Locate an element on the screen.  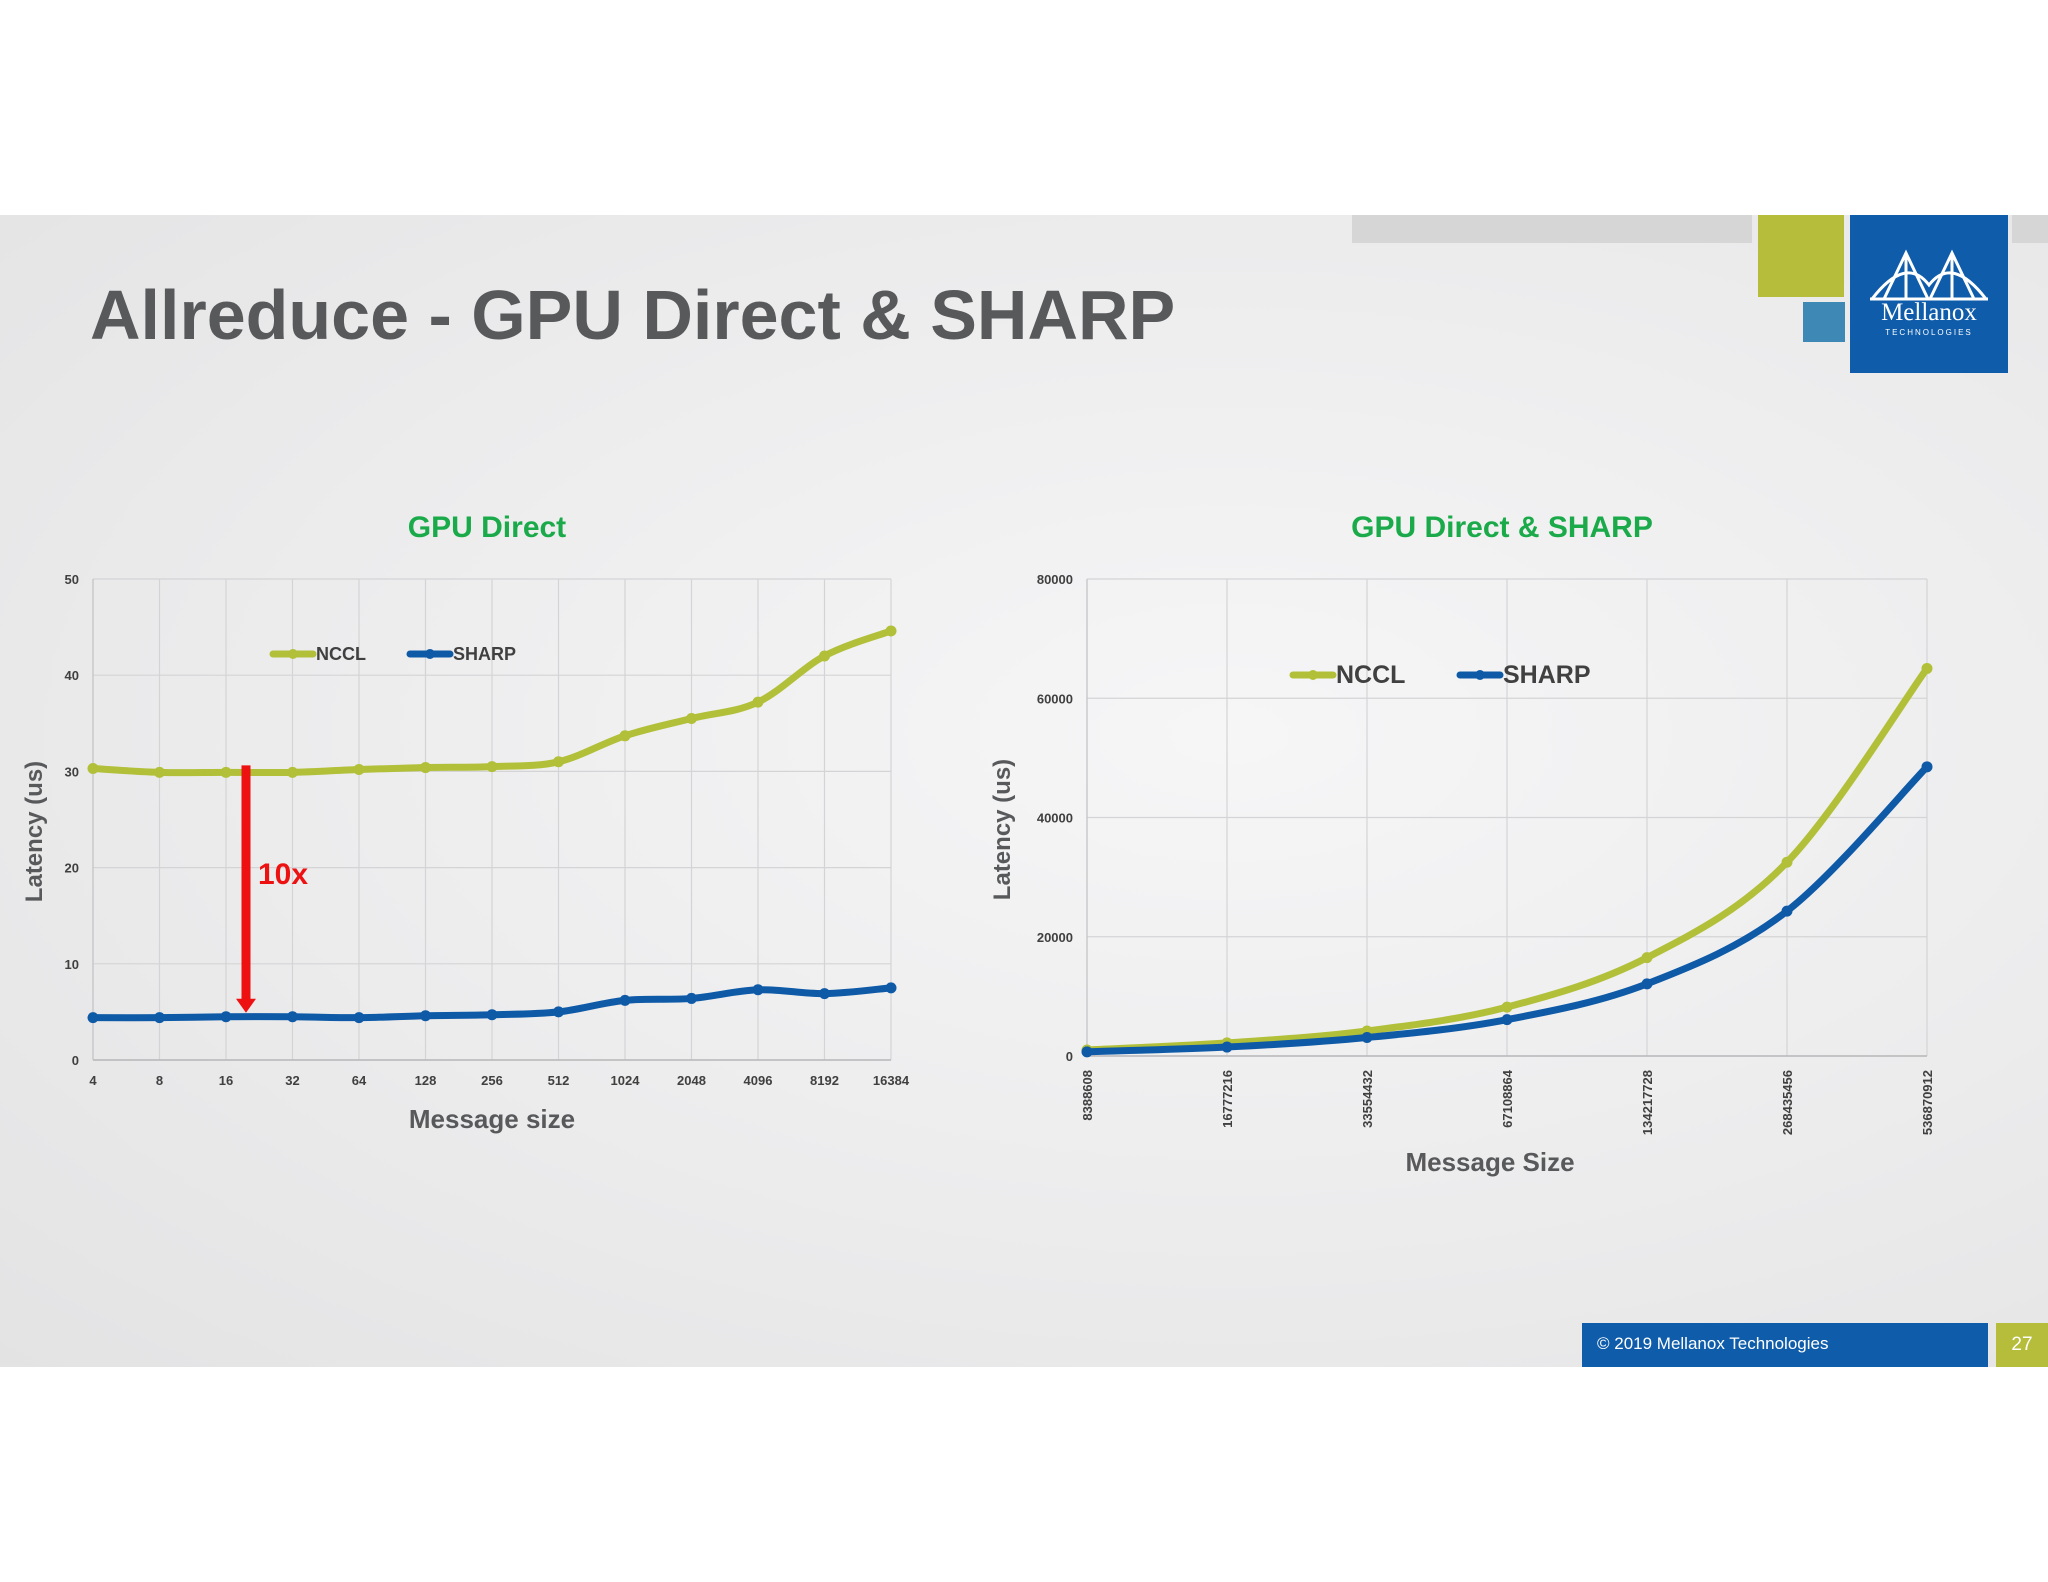
page-number: 27 is located at coordinates (2022, 1345).